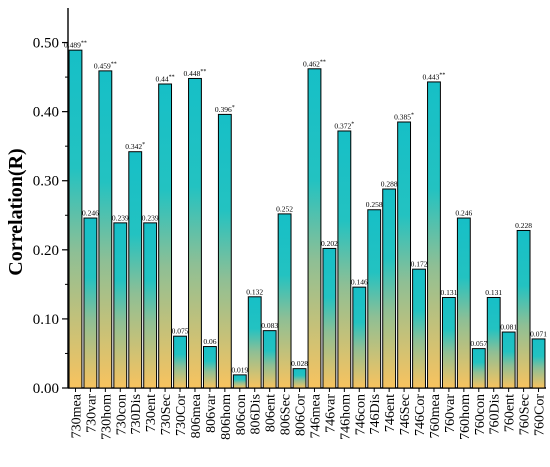 The image size is (550, 467). I want to click on value-label-25: 0.131, so click(448, 292).